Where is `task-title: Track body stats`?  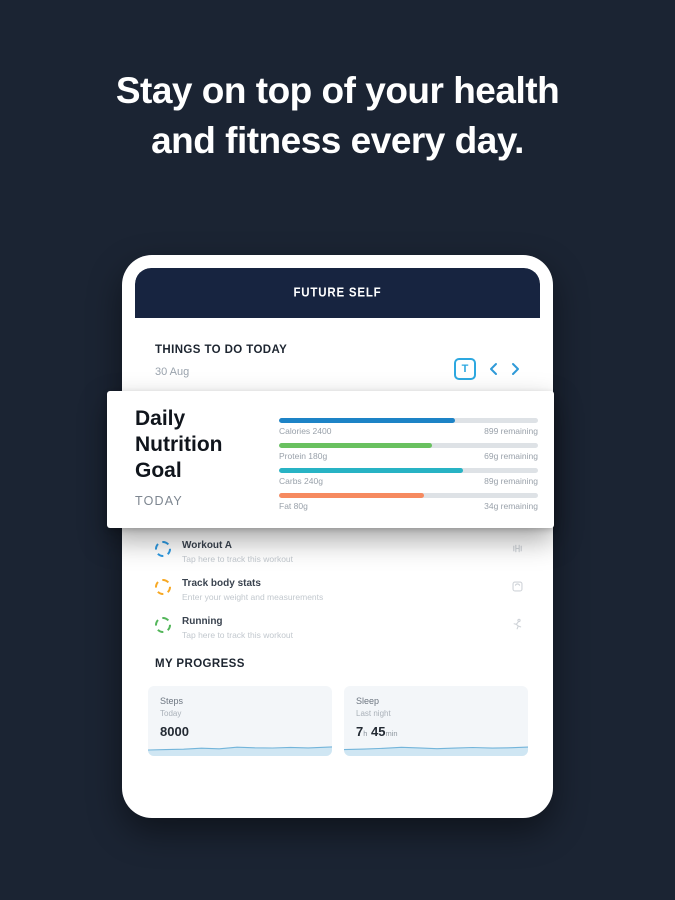 task-title: Track body stats is located at coordinates (221, 583).